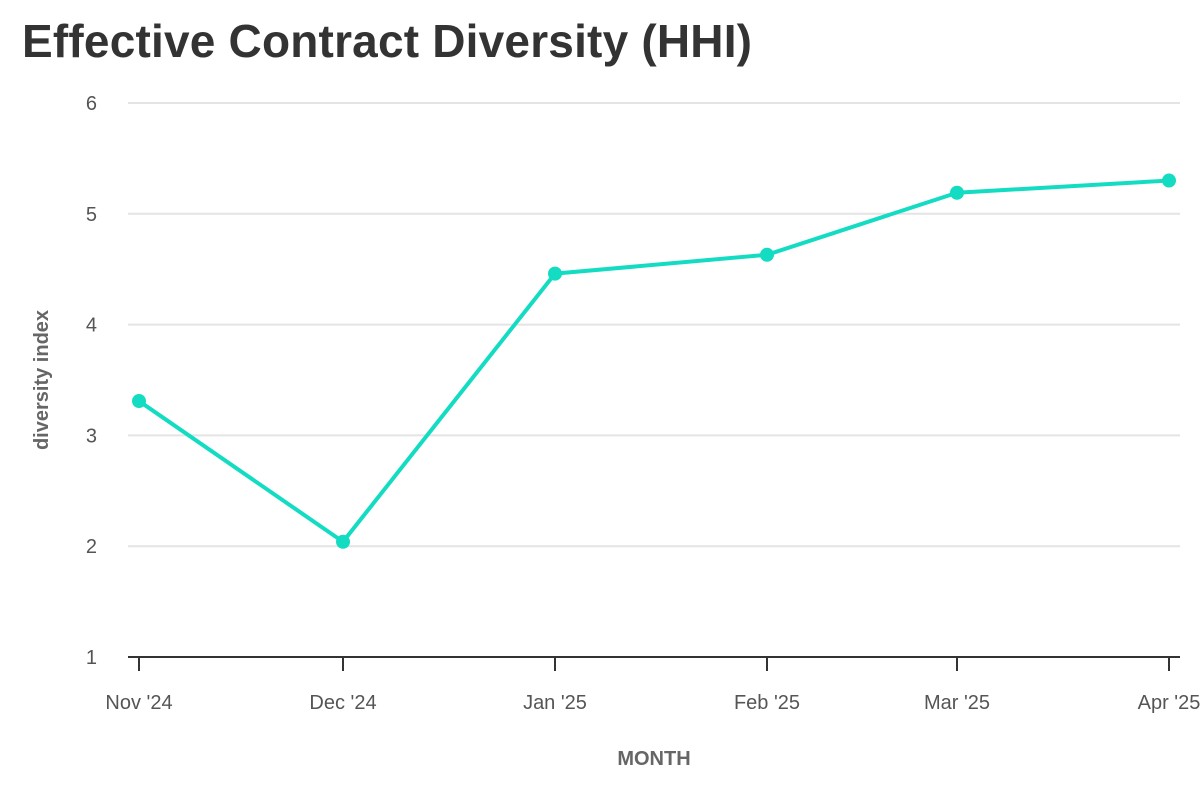 This screenshot has width=1200, height=800. What do you see at coordinates (91, 658) in the screenshot?
I see `y-tick-label-1: 1` at bounding box center [91, 658].